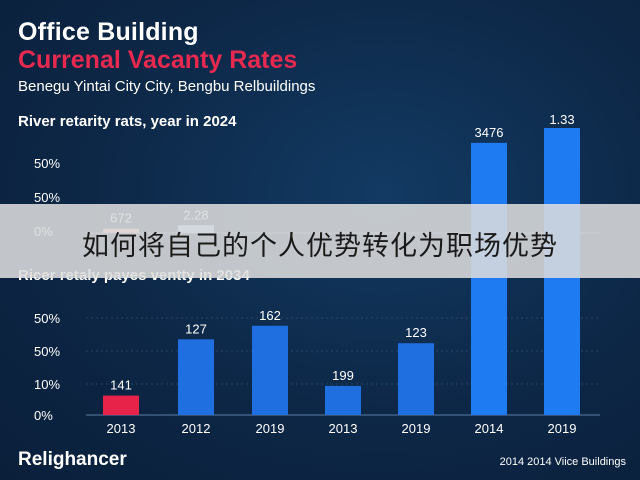  What do you see at coordinates (43, 415) in the screenshot?
I see `bottom-y-tick-label: 0%` at bounding box center [43, 415].